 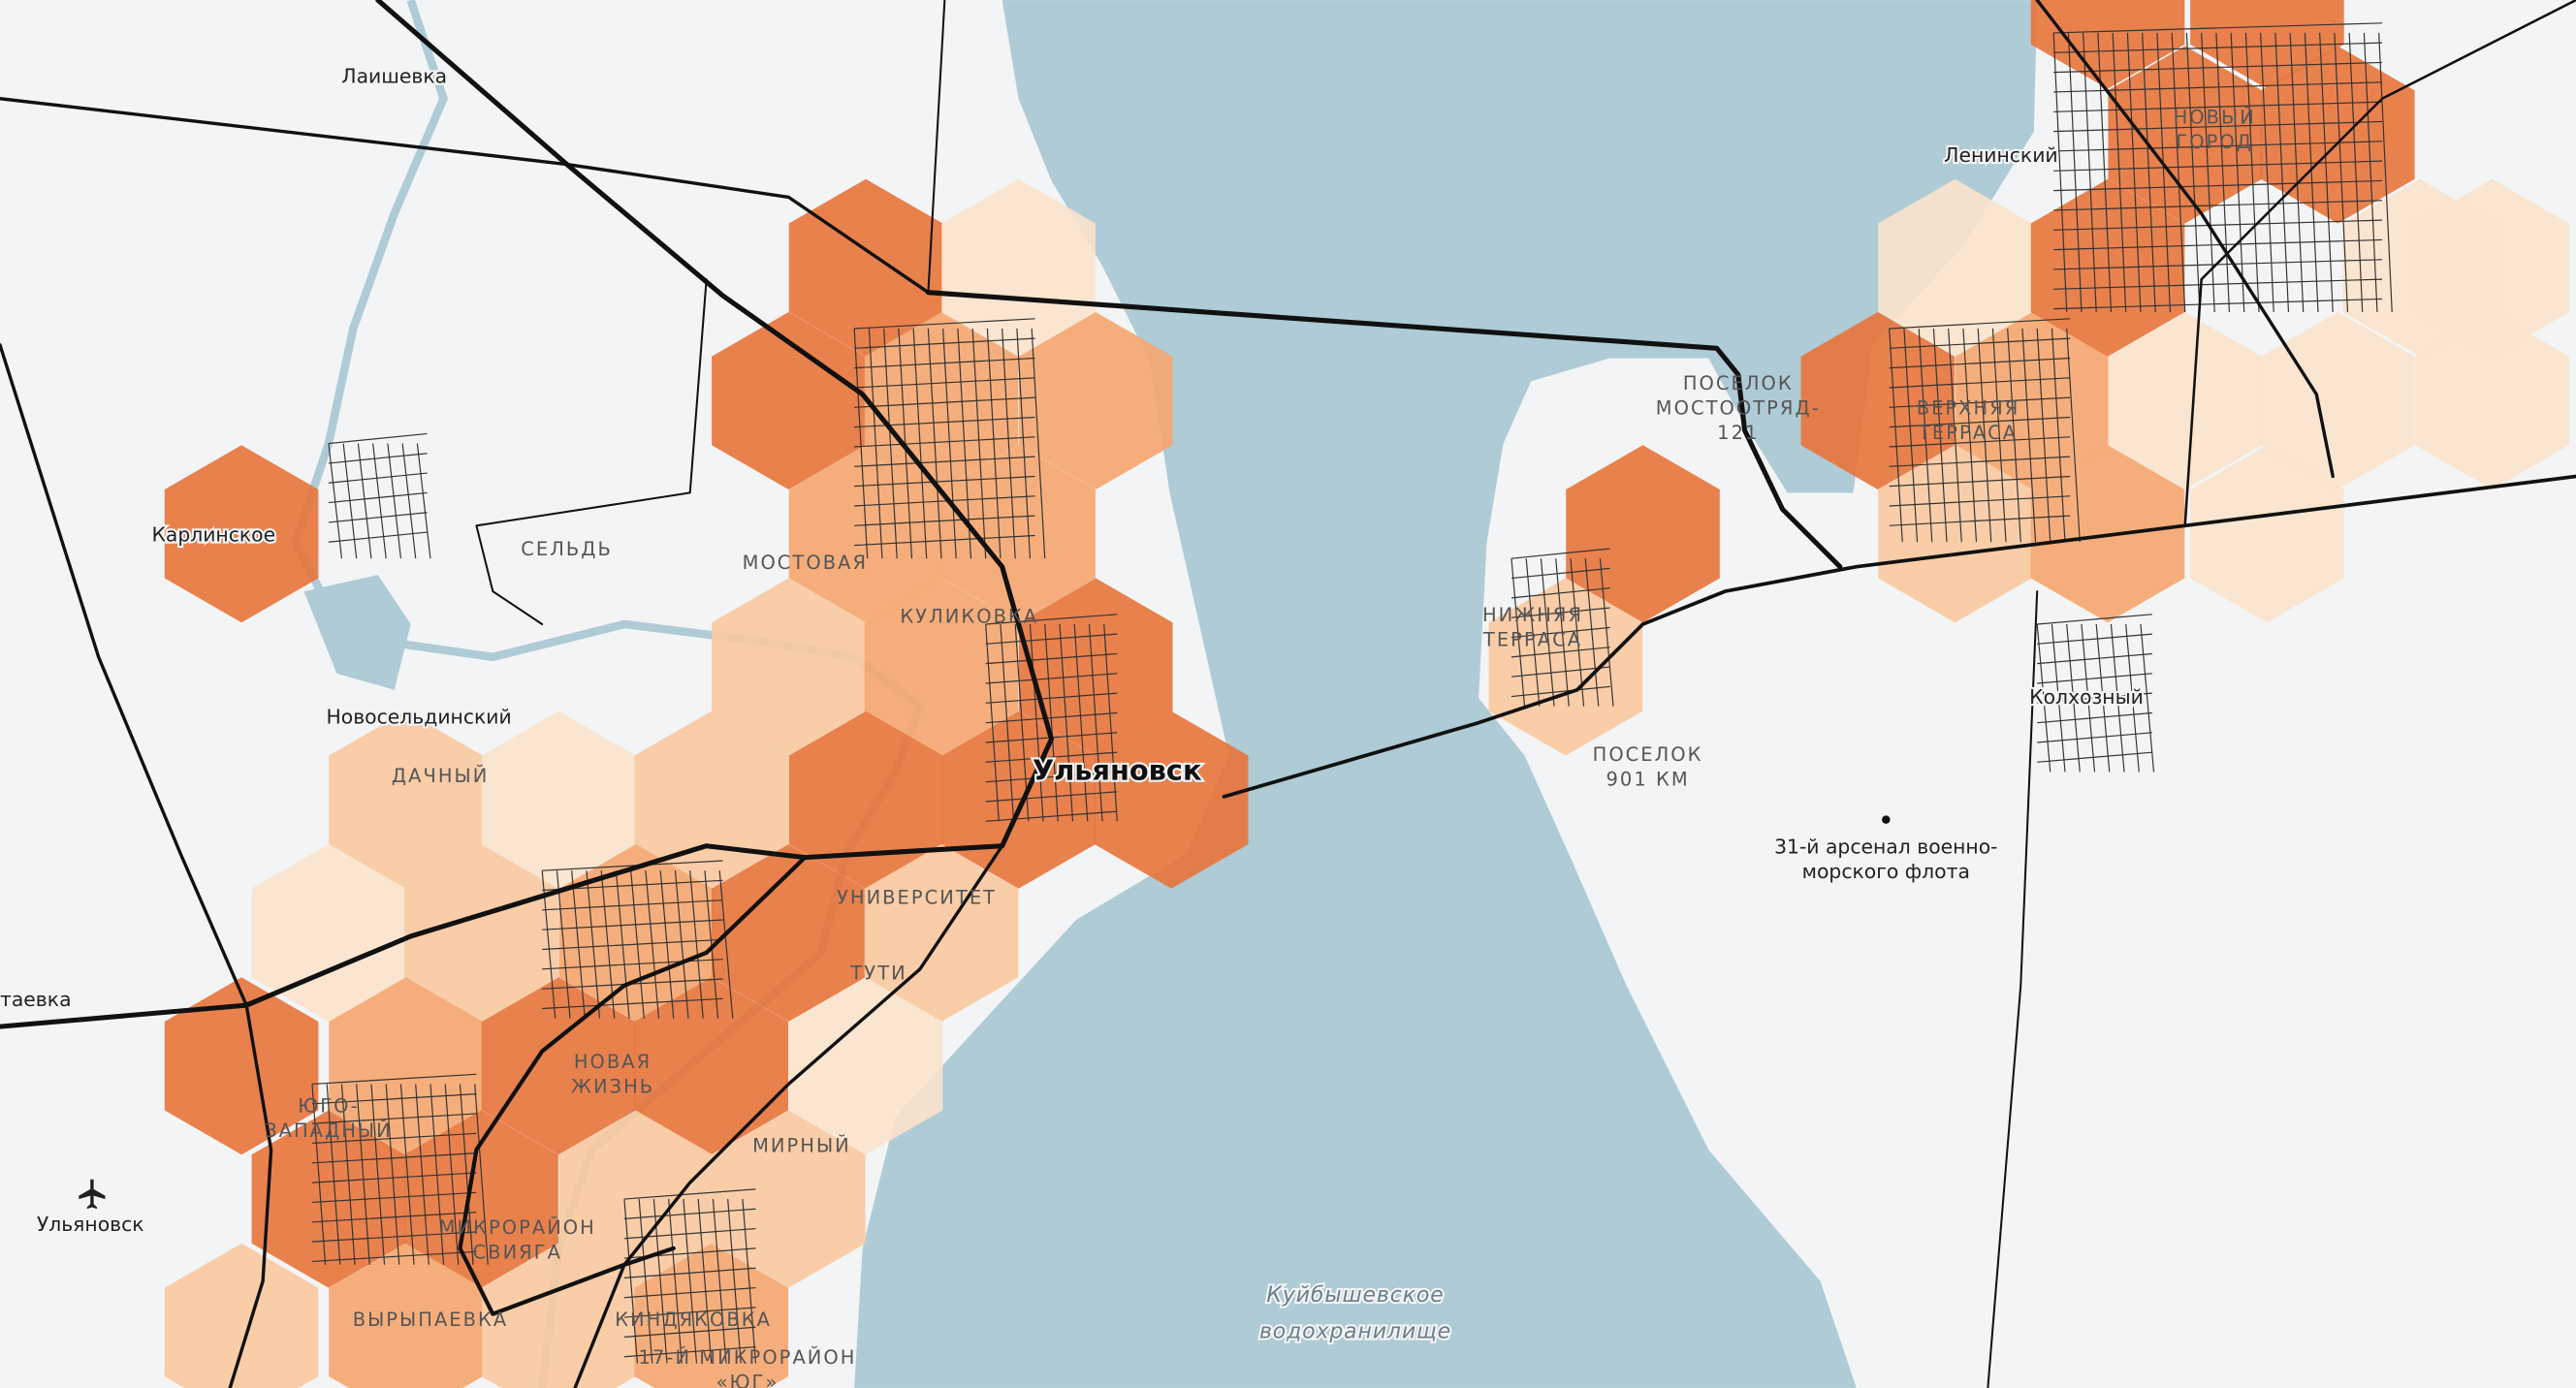 What do you see at coordinates (1648, 754) in the screenshot?
I see `place-label: ПОСЕЛОК` at bounding box center [1648, 754].